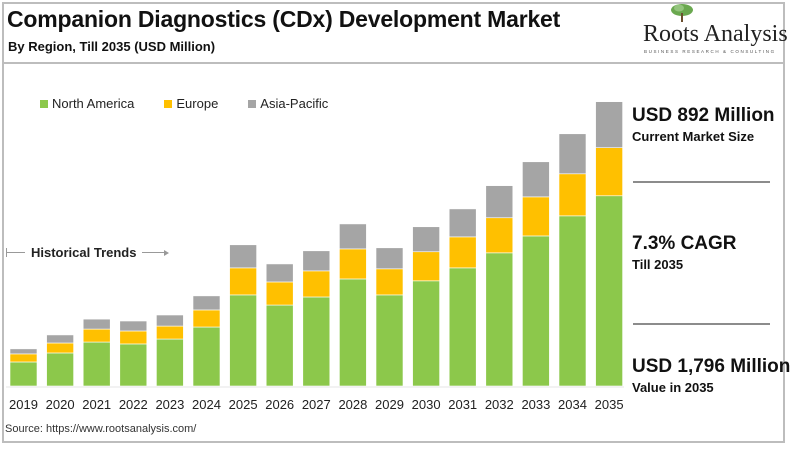 The width and height of the screenshot is (800, 450). Describe the element at coordinates (693, 136) in the screenshot. I see `kpi-label: Current Market Size` at that location.